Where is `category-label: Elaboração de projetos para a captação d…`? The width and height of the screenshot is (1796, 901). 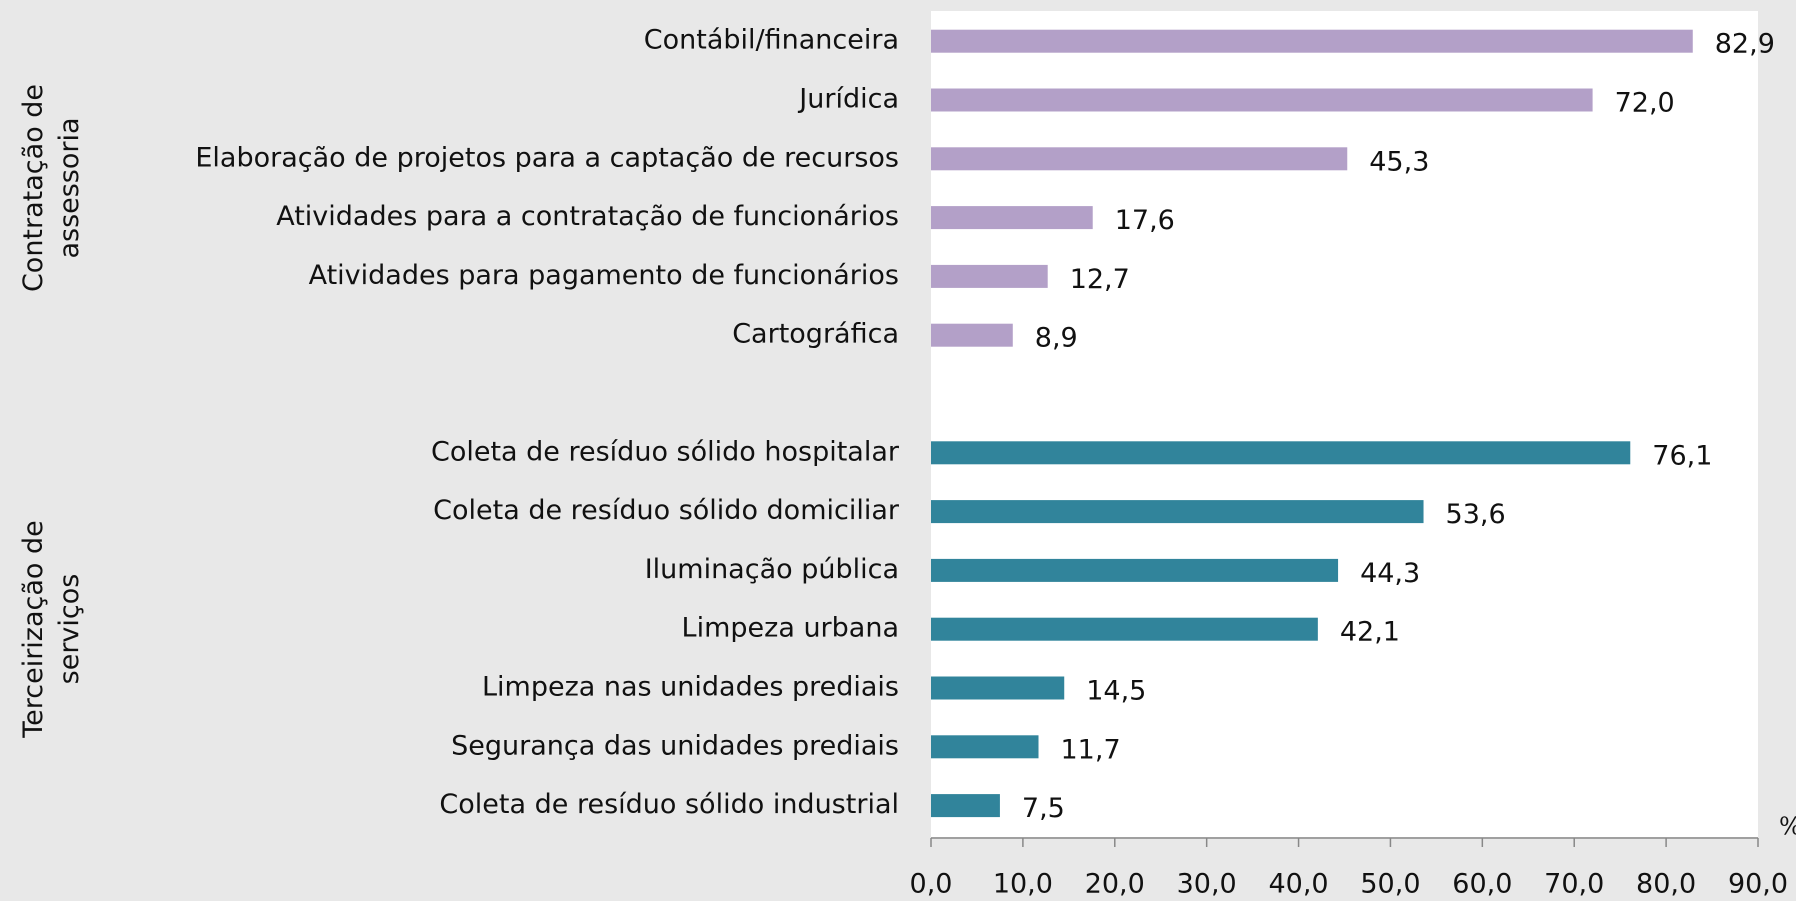 category-label: Elaboração de projetos para a captação d… is located at coordinates (547, 157).